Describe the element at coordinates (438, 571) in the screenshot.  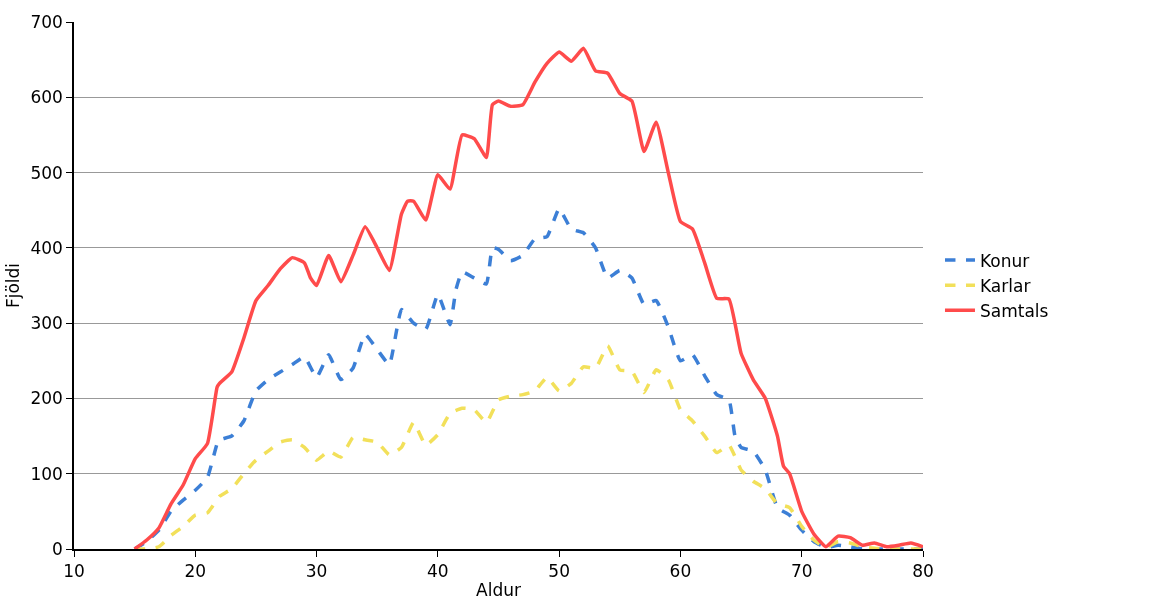
I see `x-tick-label: 40` at that location.